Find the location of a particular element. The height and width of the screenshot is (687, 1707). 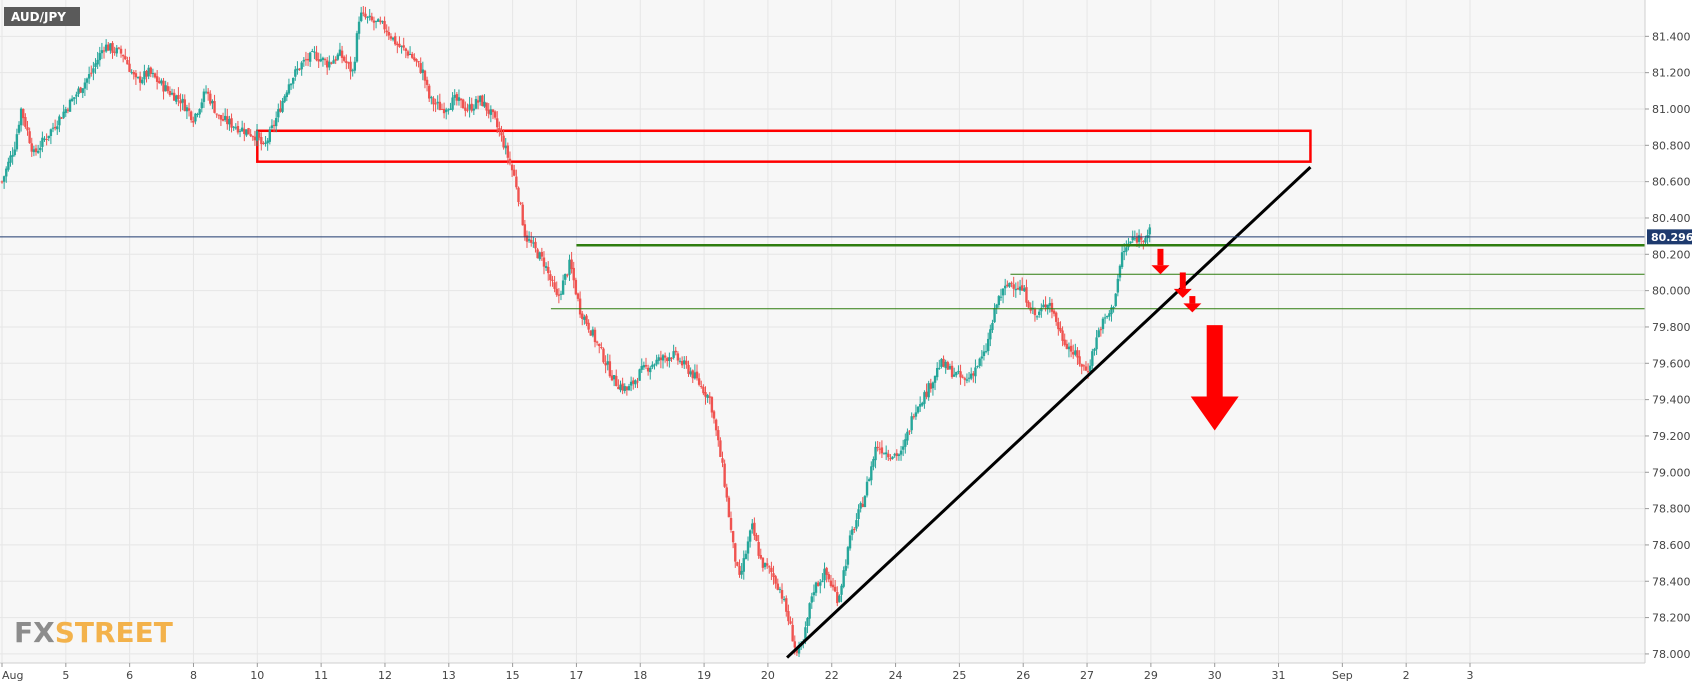

y-tick-label: 79.400 is located at coordinates (1671, 400).